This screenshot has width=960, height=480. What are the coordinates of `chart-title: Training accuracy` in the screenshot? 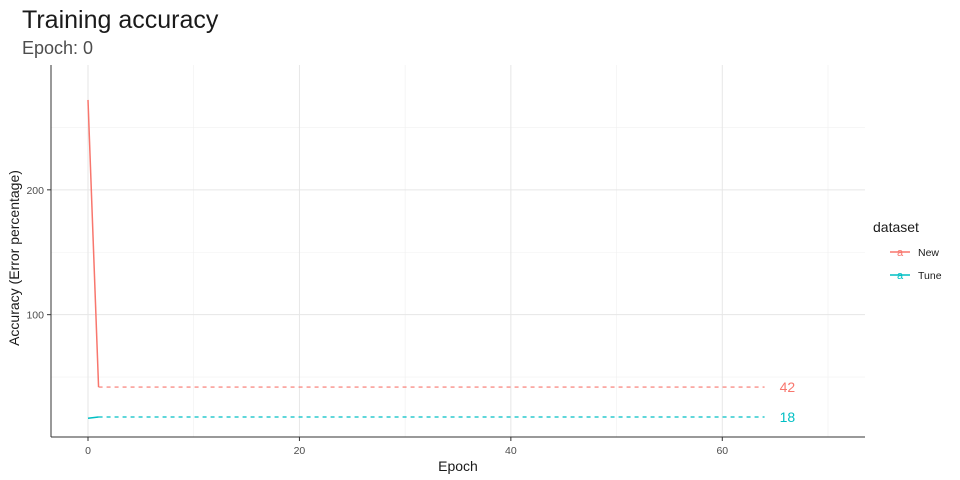 It's located at (120, 20).